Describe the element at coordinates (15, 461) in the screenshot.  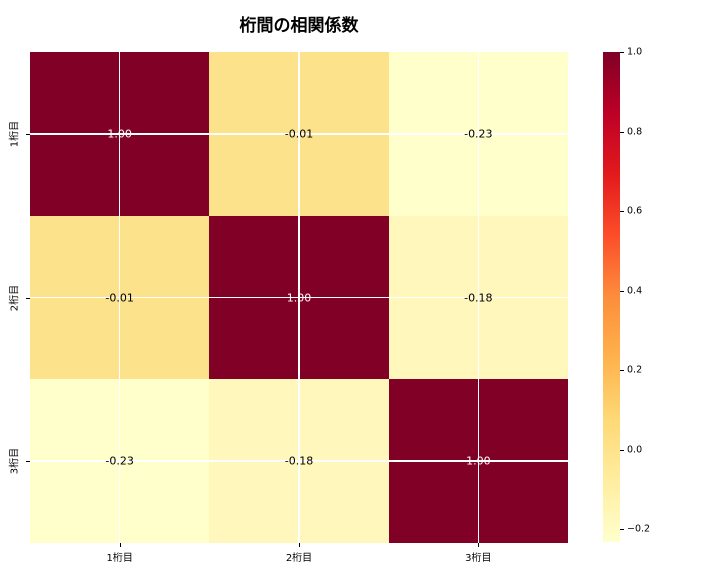
I see `y-tick-label-2: 3桁目` at that location.